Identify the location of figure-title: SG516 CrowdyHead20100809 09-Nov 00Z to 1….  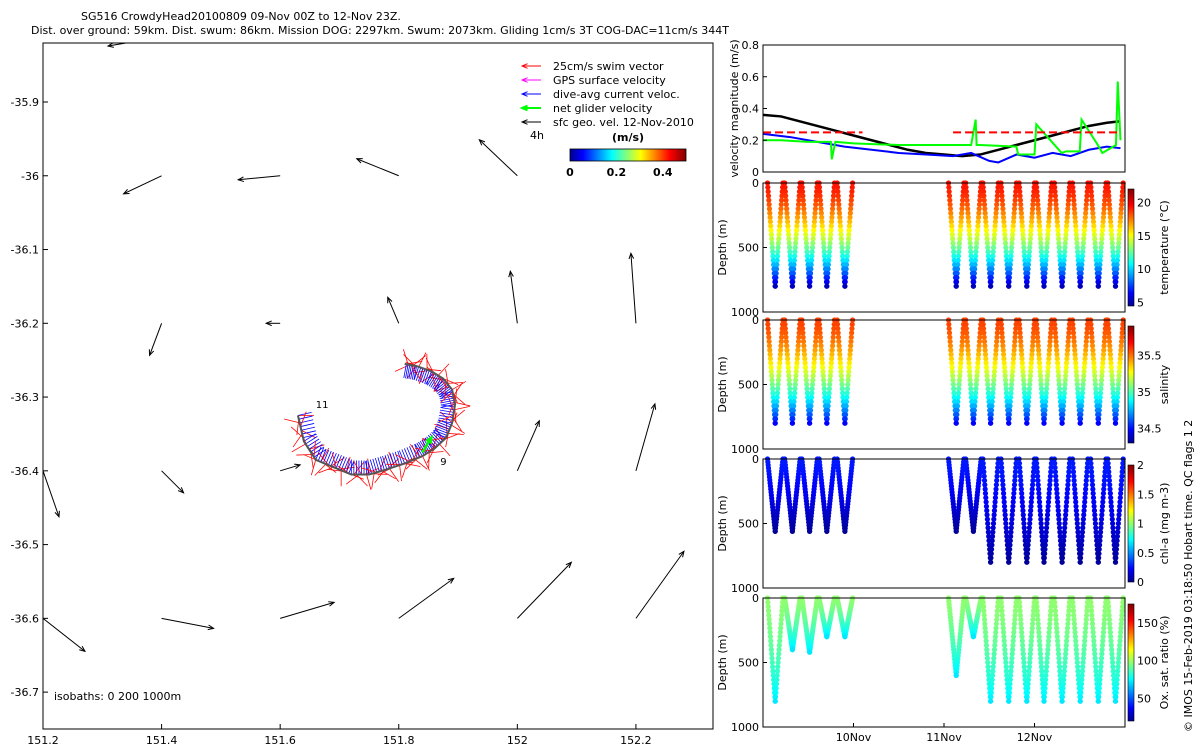
(241, 16).